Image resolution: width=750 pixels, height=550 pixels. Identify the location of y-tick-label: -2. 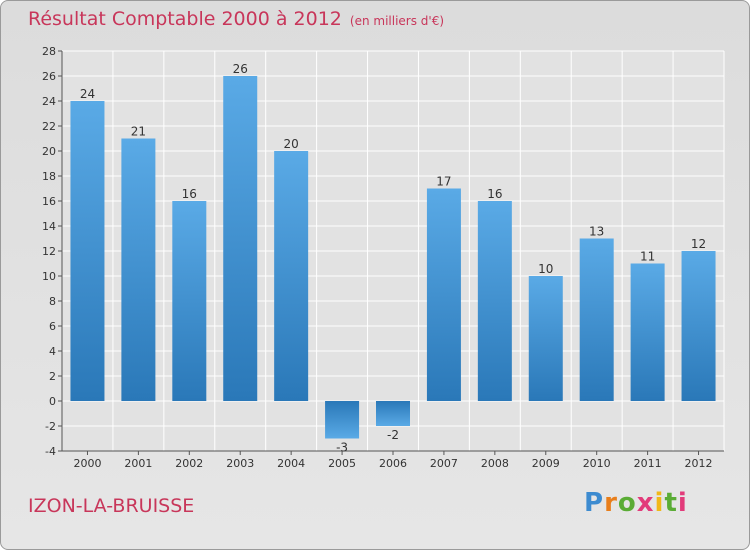
(50, 426).